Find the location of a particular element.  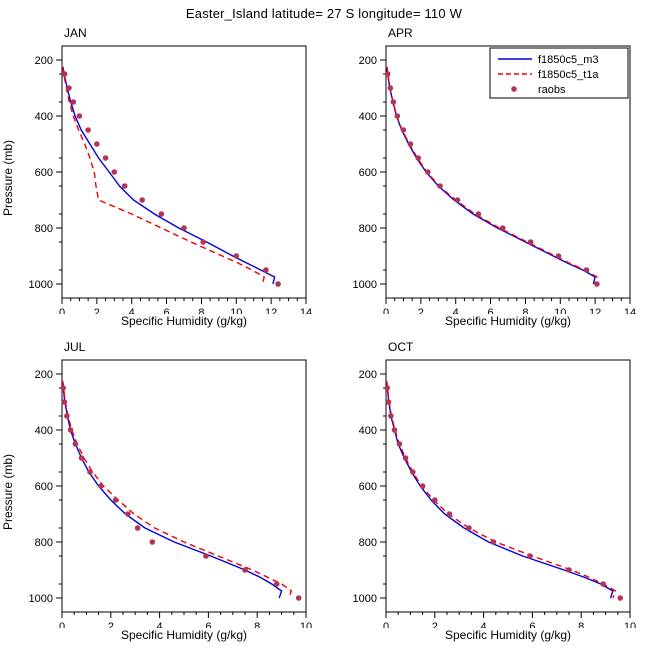

legend-label: raobs is located at coordinates (552, 90).